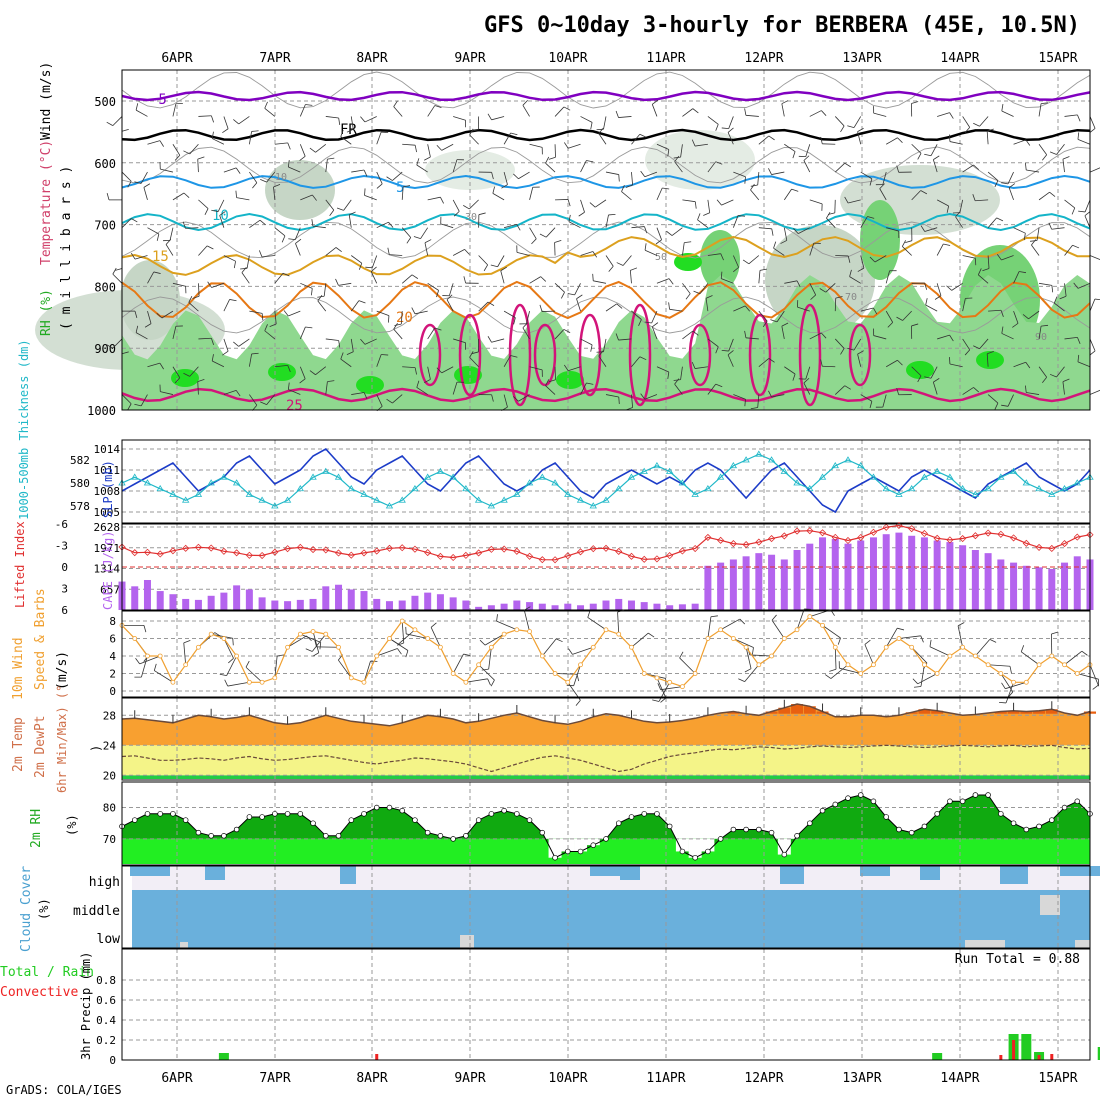 This screenshot has width=1100, height=1100. Describe the element at coordinates (661, 257) in the screenshot. I see `rh-contour-label-50: 50` at that location.